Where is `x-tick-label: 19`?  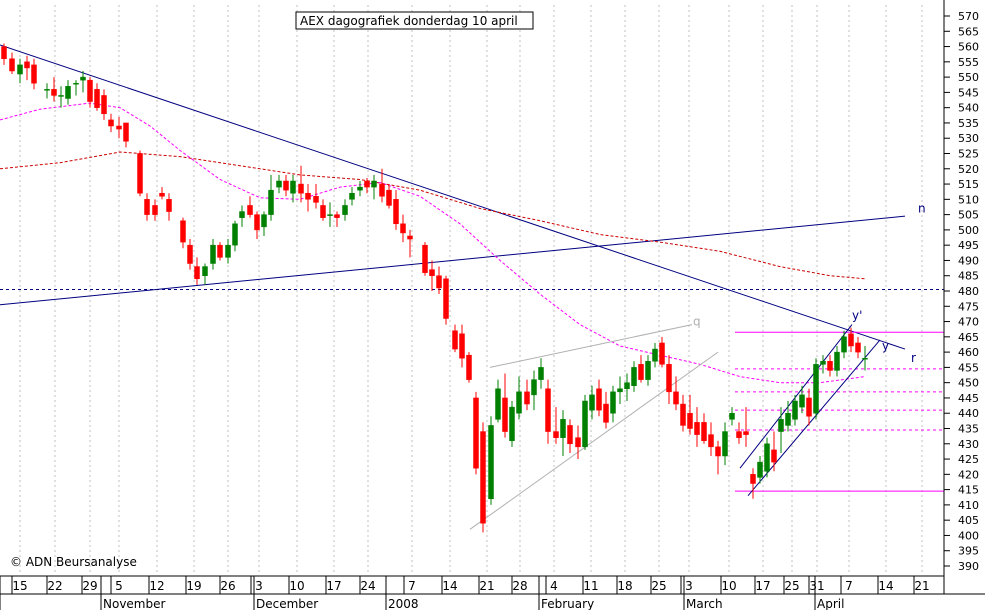 x-tick-label: 19 is located at coordinates (193, 586).